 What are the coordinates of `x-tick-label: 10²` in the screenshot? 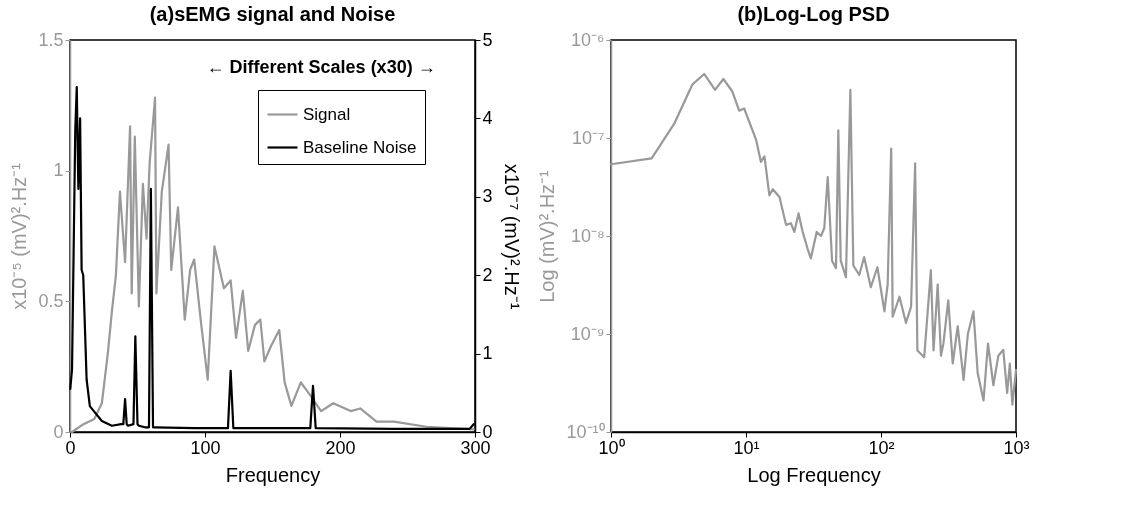 It's located at (881, 447).